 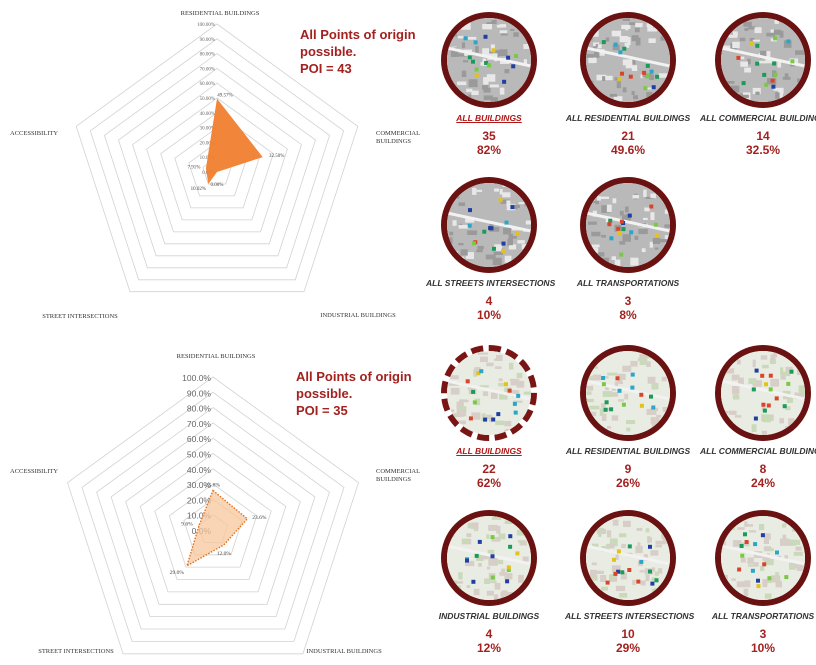 What do you see at coordinates (629, 582) in the screenshot?
I see `map-bottom-streets: ALL STREETS INTERSECTIONS 10 29%` at bounding box center [629, 582].